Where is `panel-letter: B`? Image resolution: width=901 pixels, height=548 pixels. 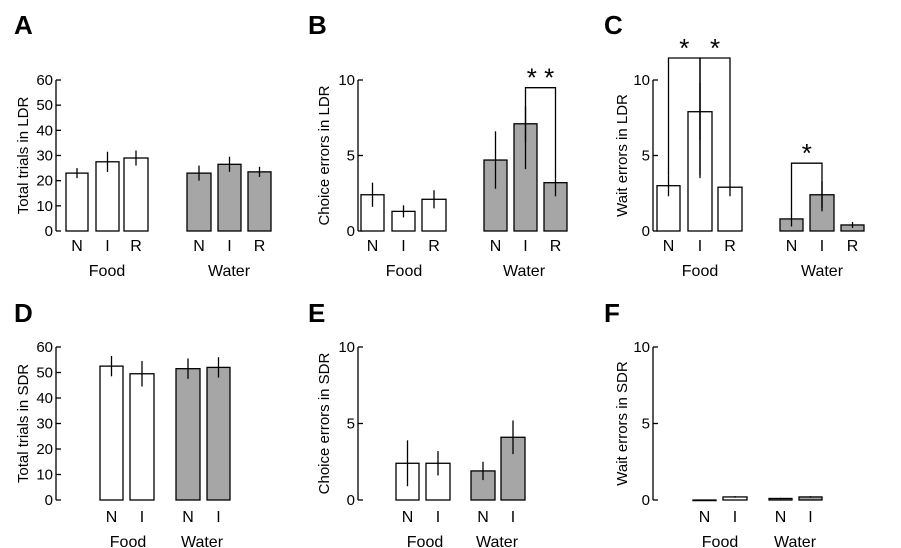 panel-letter: B is located at coordinates (317, 25).